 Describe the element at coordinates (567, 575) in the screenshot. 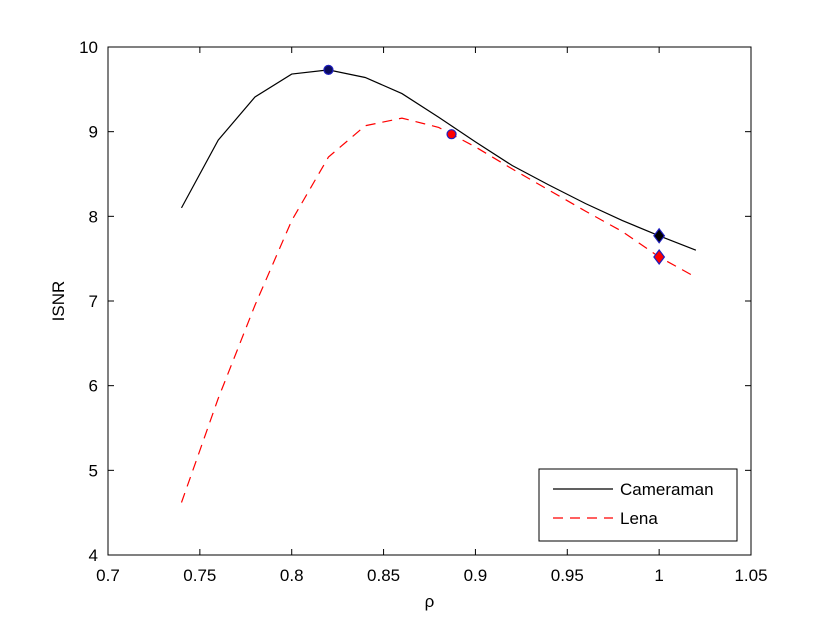

I see `x-tick-label: 0.95` at that location.